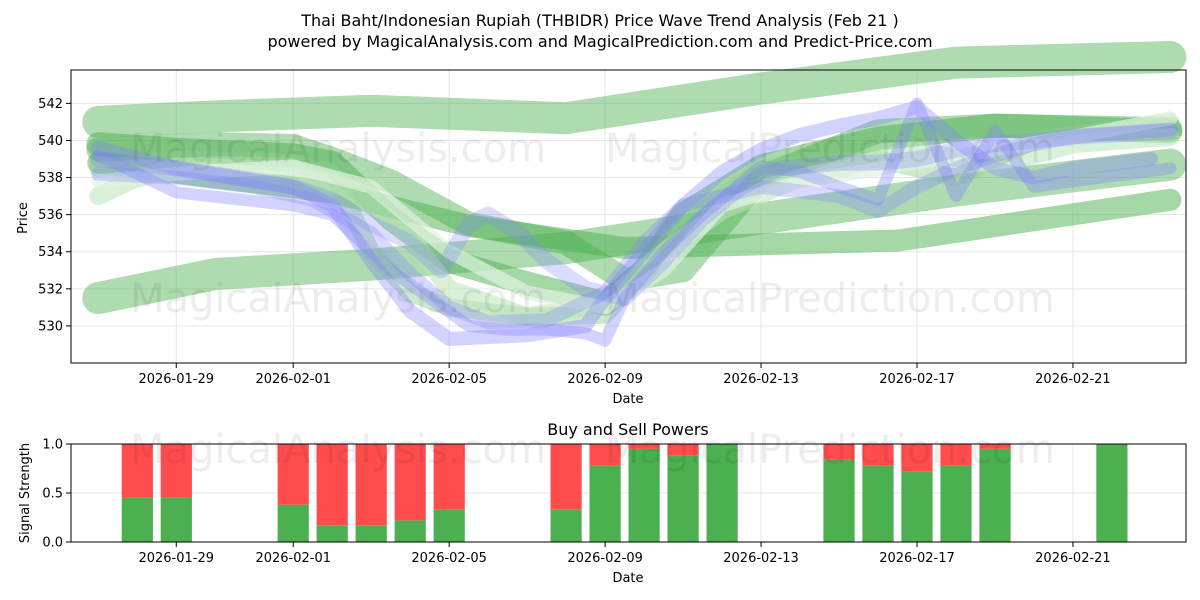  What do you see at coordinates (52, 494) in the screenshot?
I see `buy-sell-y-tick-label: 0.5` at bounding box center [52, 494].